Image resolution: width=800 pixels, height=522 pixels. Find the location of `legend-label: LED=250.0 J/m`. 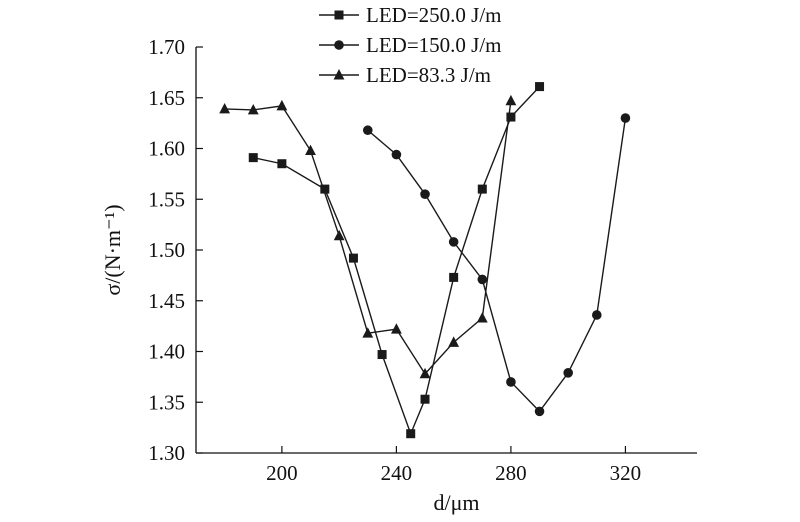

legend-label: LED=250.0 J/m is located at coordinates (434, 15).